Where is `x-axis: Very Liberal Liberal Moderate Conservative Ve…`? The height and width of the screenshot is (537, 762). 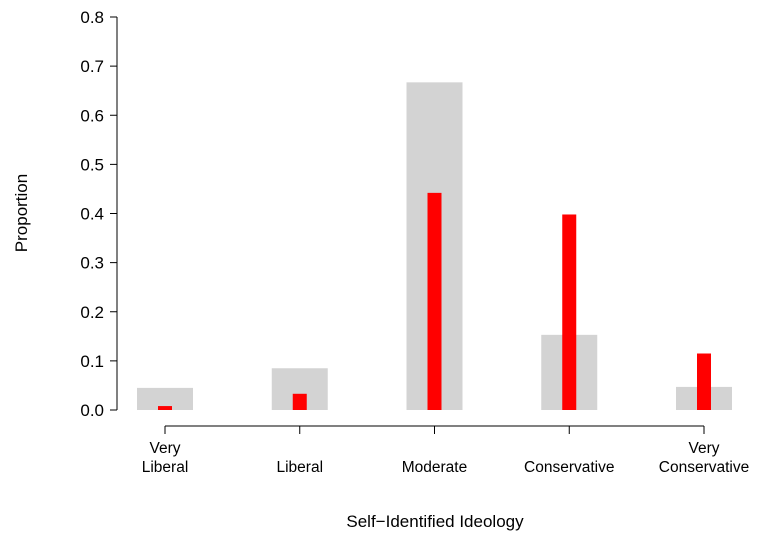 x-axis: Very Liberal Liberal Moderate Conservative Ve… is located at coordinates (446, 451).